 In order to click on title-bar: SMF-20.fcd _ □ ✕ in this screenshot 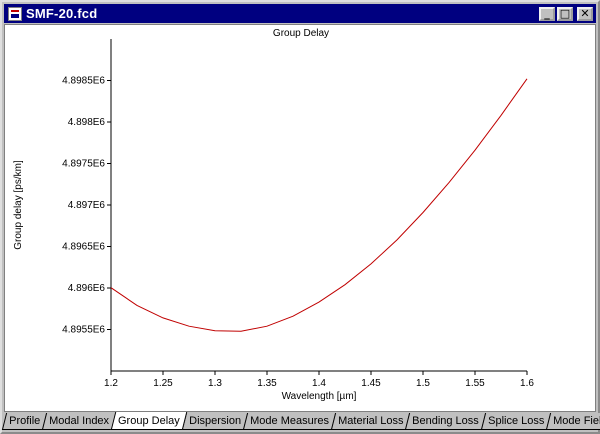, I will do `click(300, 13)`.